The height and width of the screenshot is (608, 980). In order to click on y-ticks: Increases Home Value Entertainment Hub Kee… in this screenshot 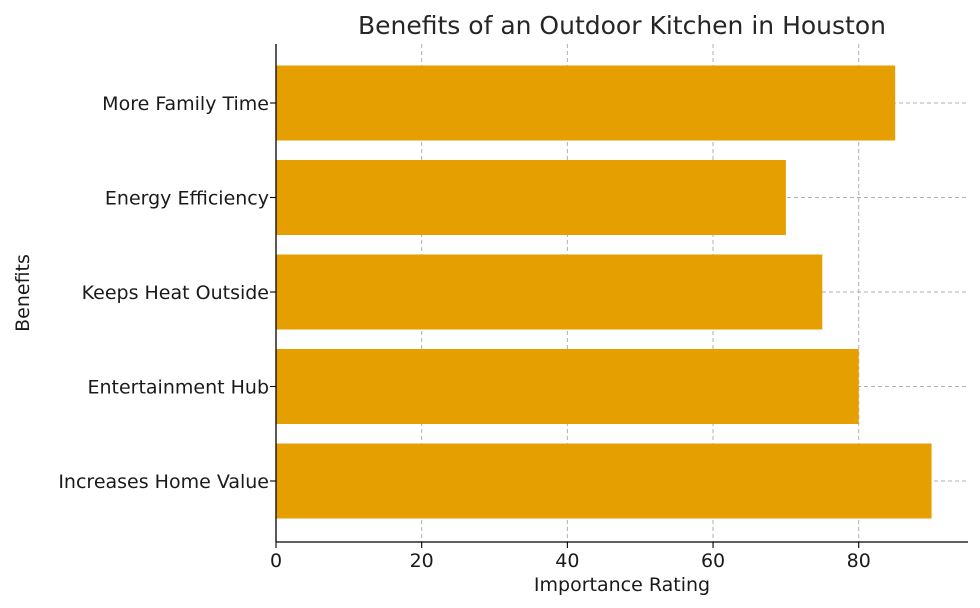, I will do `click(167, 293)`.